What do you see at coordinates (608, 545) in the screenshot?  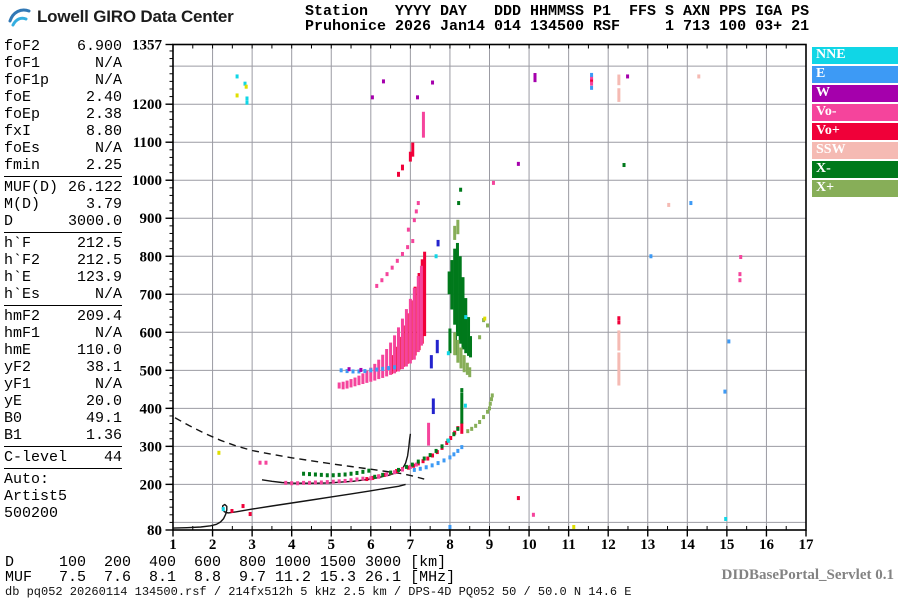 I see `x-tick-label: 12` at bounding box center [608, 545].